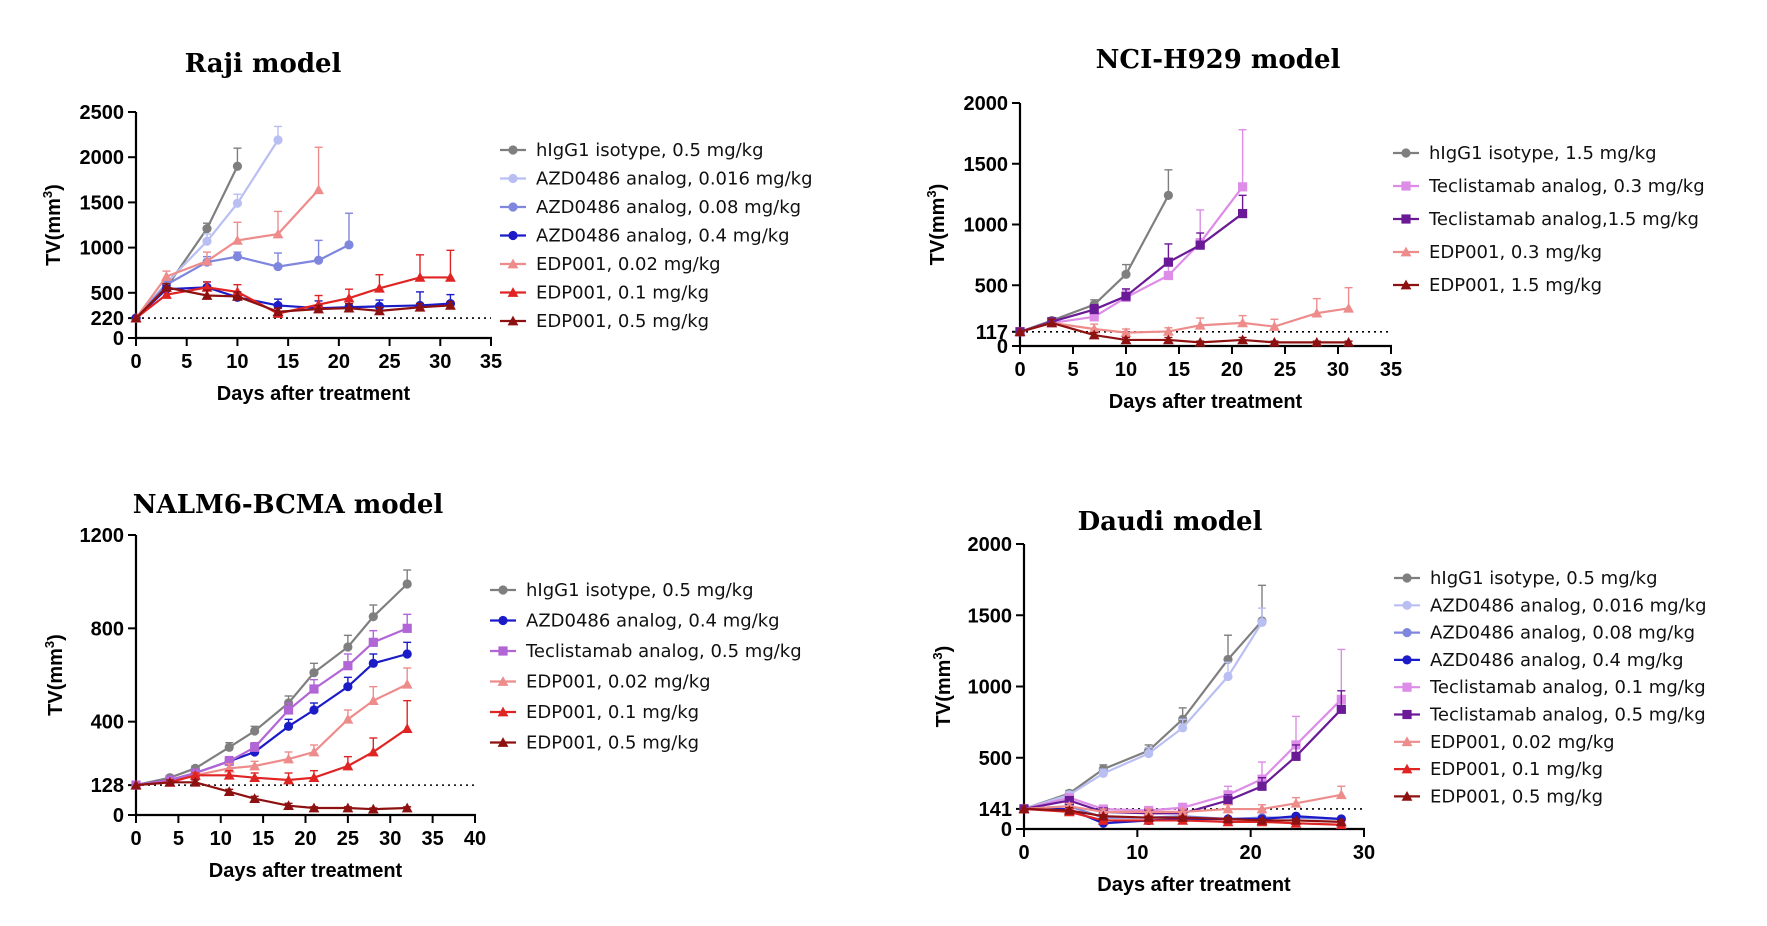  I want to click on legend-entry: EDP001, 1.5 mg/kg, so click(1497, 285).